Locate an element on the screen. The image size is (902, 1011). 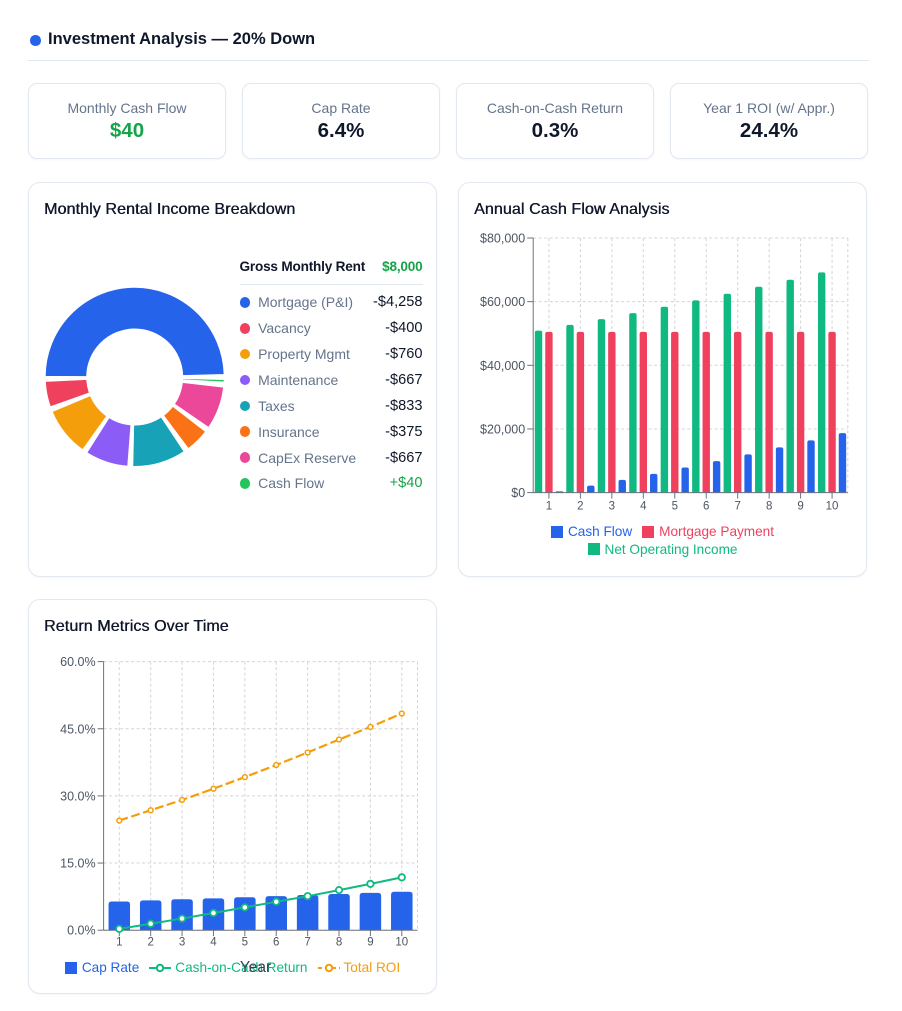
svg-text: 15.0% is located at coordinates (77, 864).